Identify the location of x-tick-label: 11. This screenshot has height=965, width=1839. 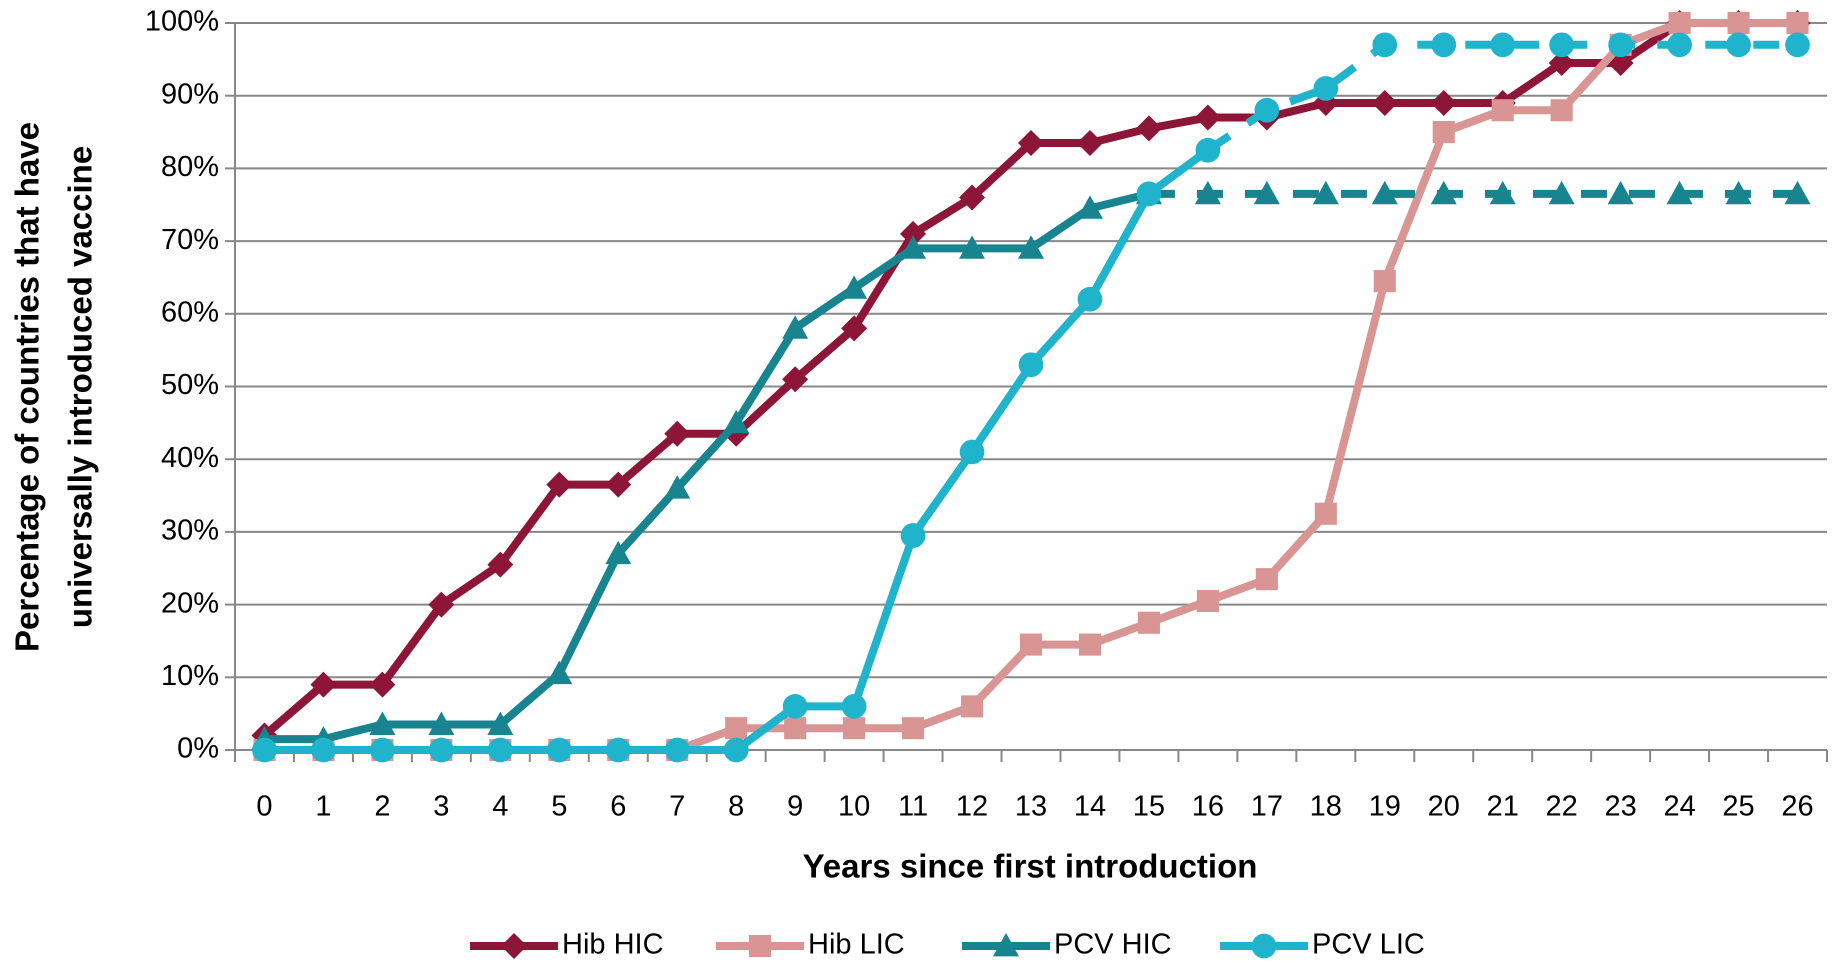
(913, 807).